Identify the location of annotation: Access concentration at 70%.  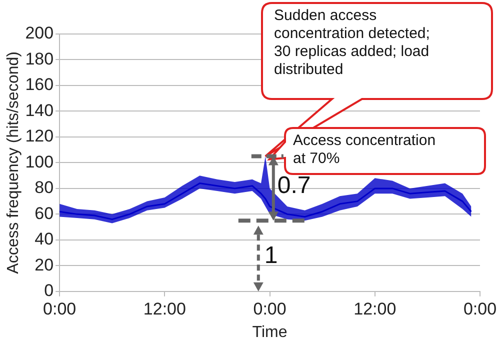
(365, 150).